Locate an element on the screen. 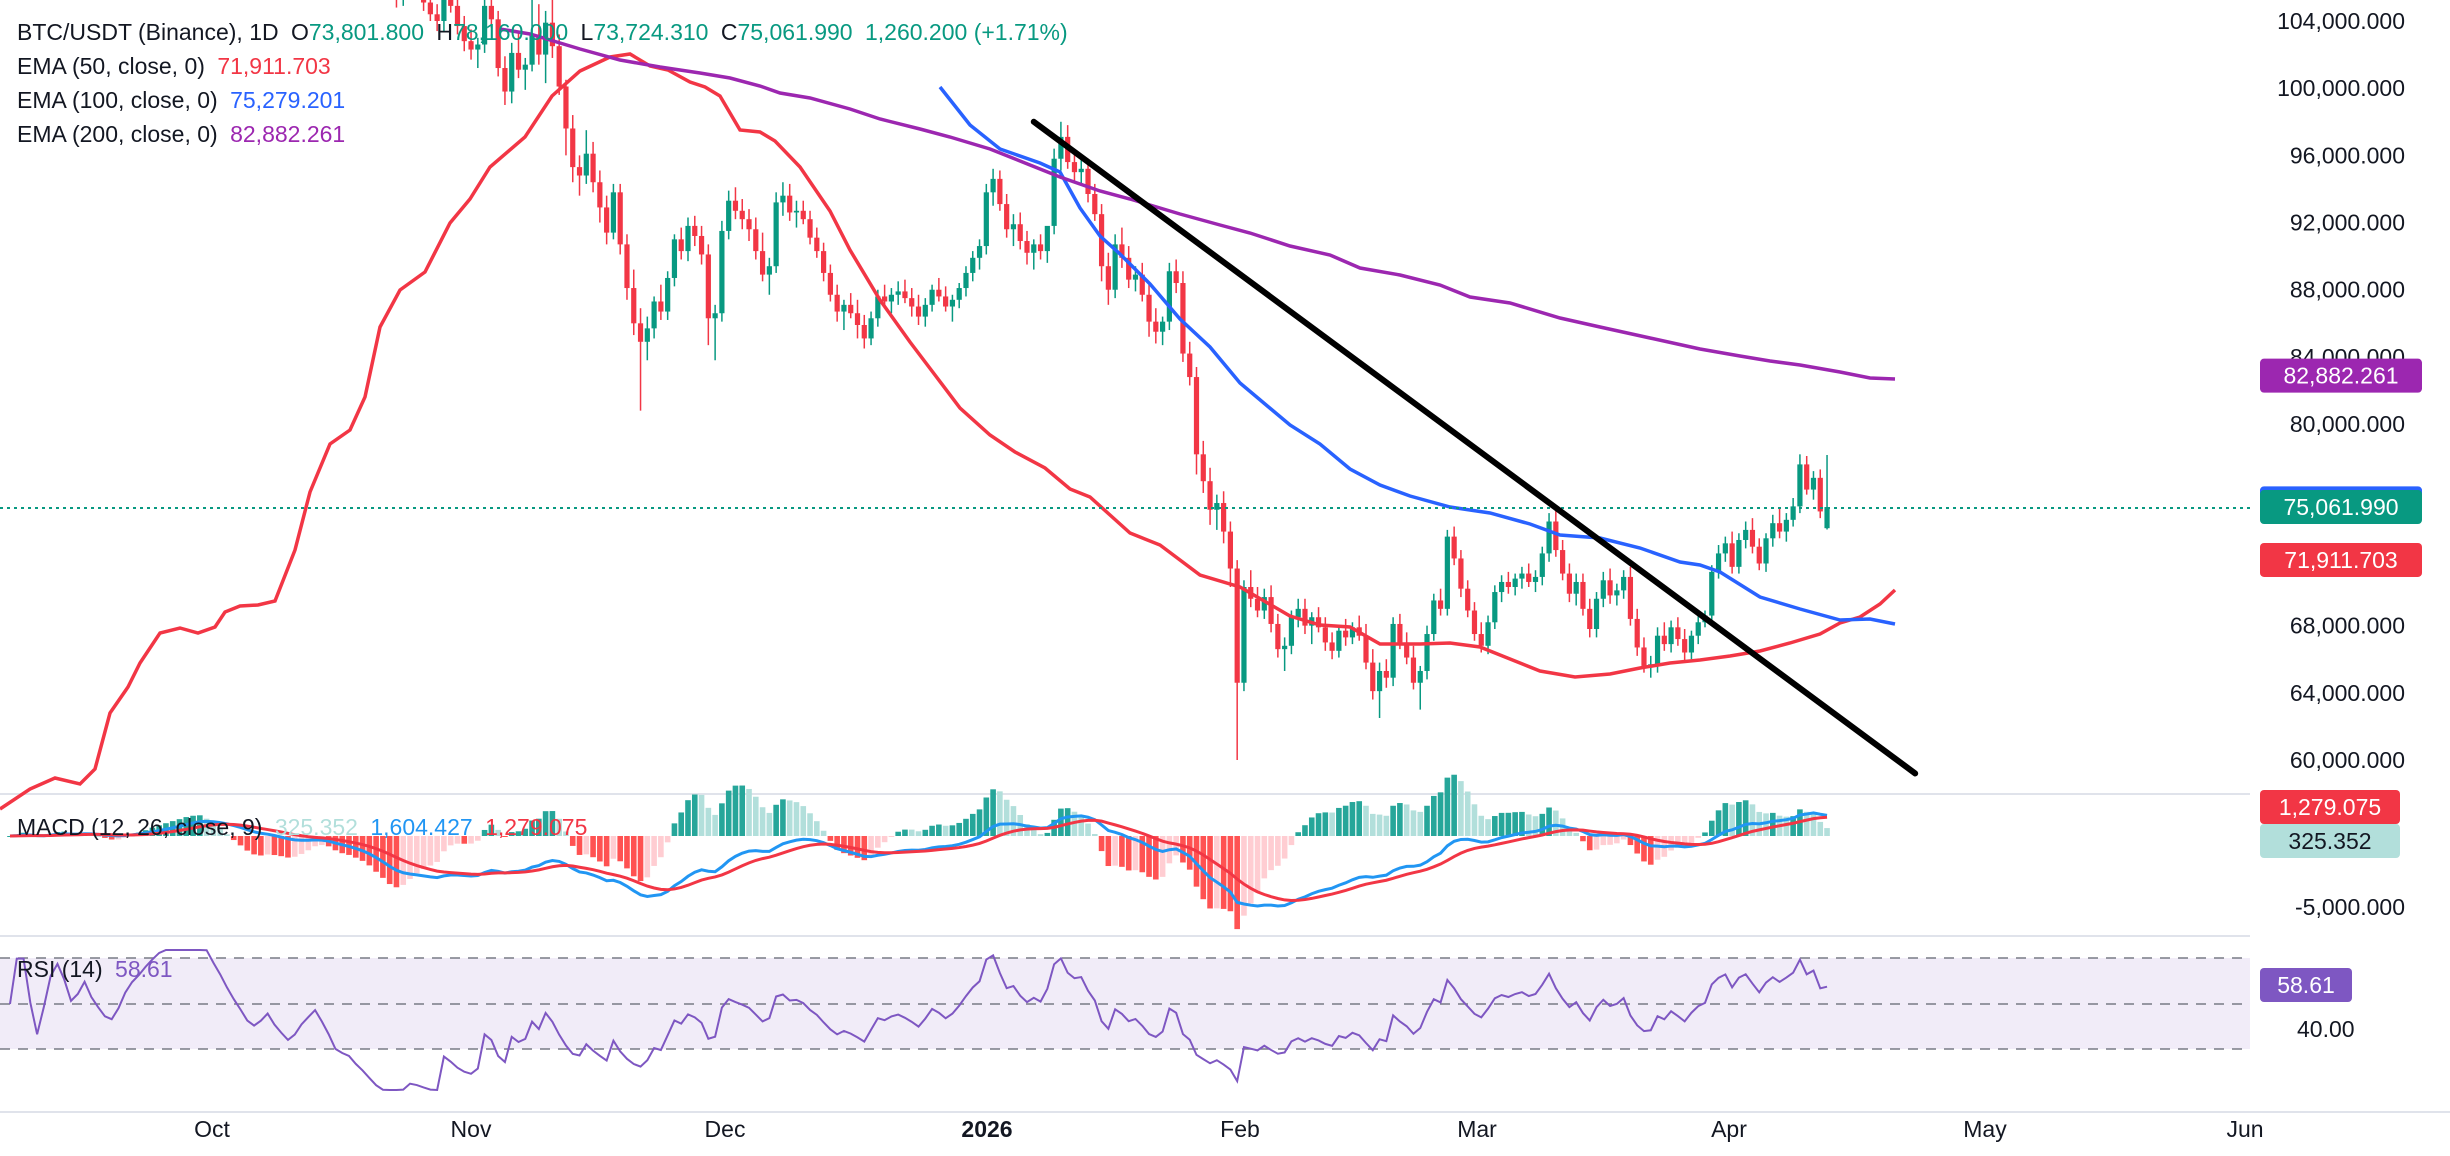 This screenshot has width=2450, height=1156. close-label: C is located at coordinates (729, 32).